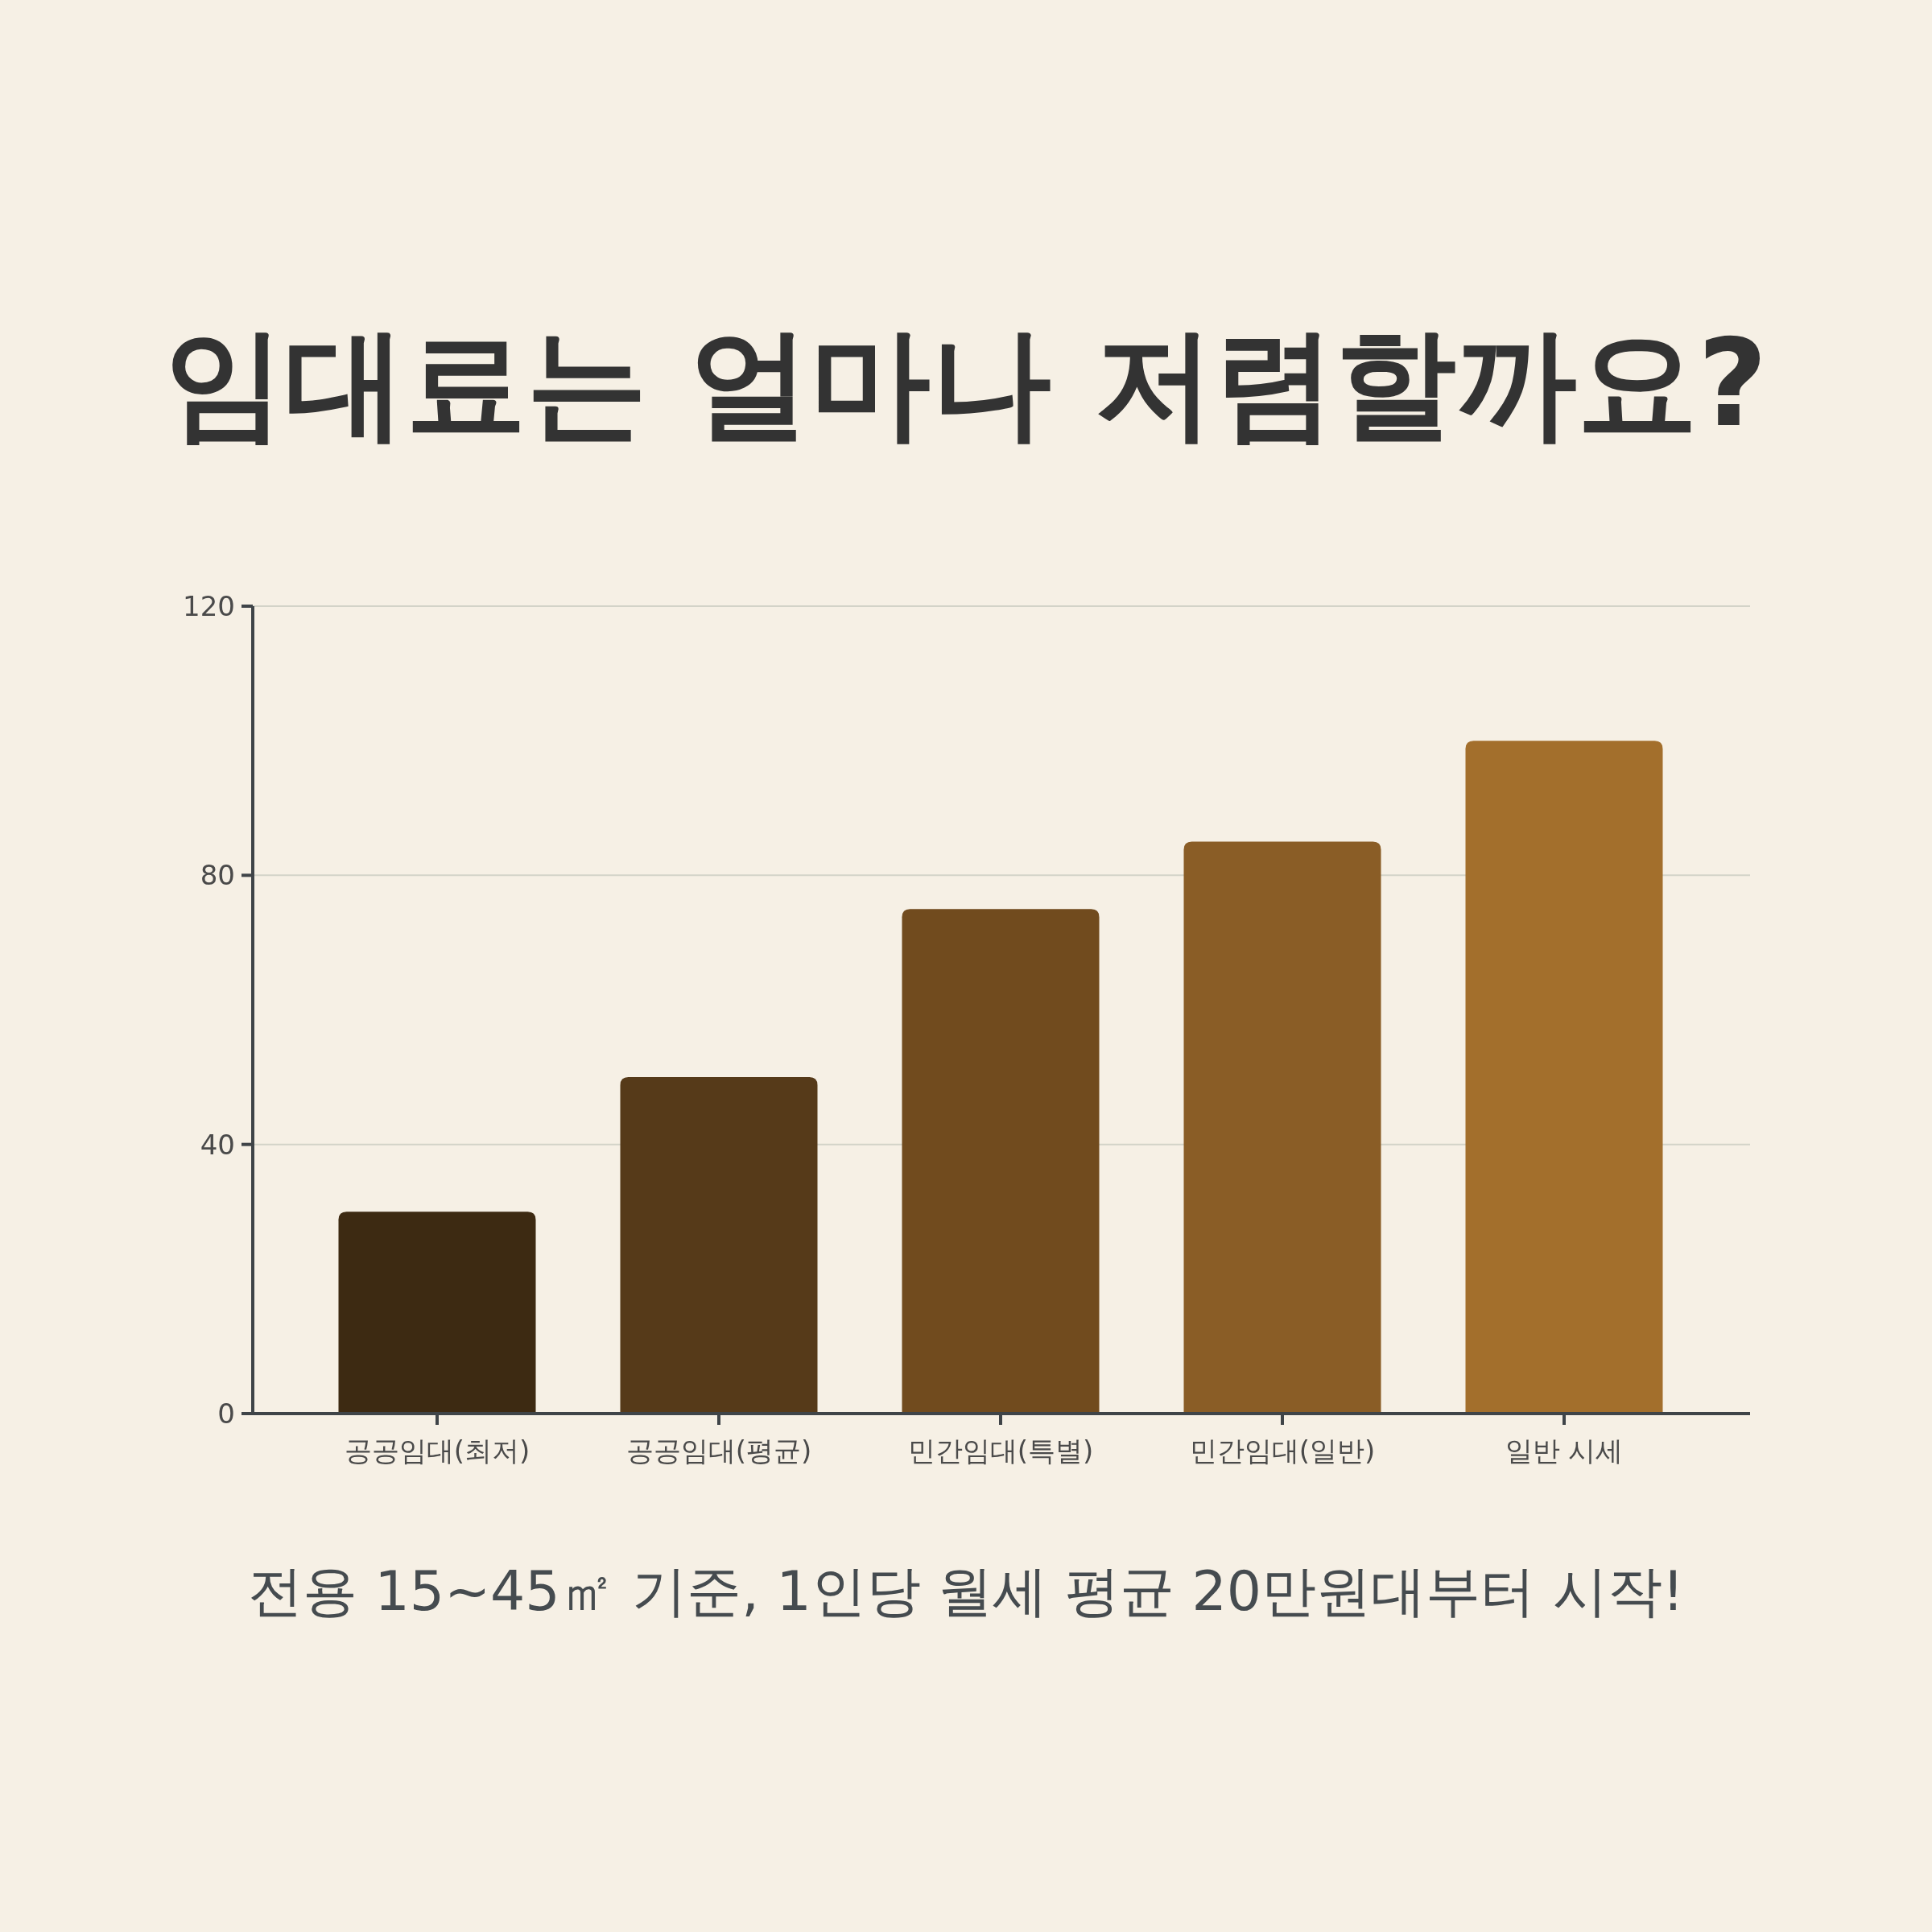 Image resolution: width=1932 pixels, height=1932 pixels. Describe the element at coordinates (209, 606) in the screenshot. I see `y-tick-label: 120` at that location.